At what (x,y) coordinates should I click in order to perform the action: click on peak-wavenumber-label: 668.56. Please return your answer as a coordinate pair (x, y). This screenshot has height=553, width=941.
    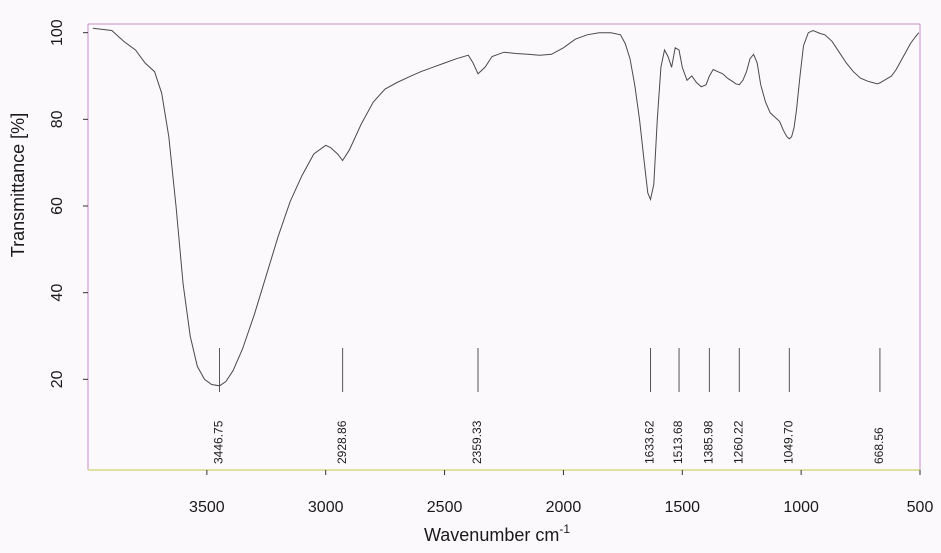
    Looking at the image, I should click on (879, 445).